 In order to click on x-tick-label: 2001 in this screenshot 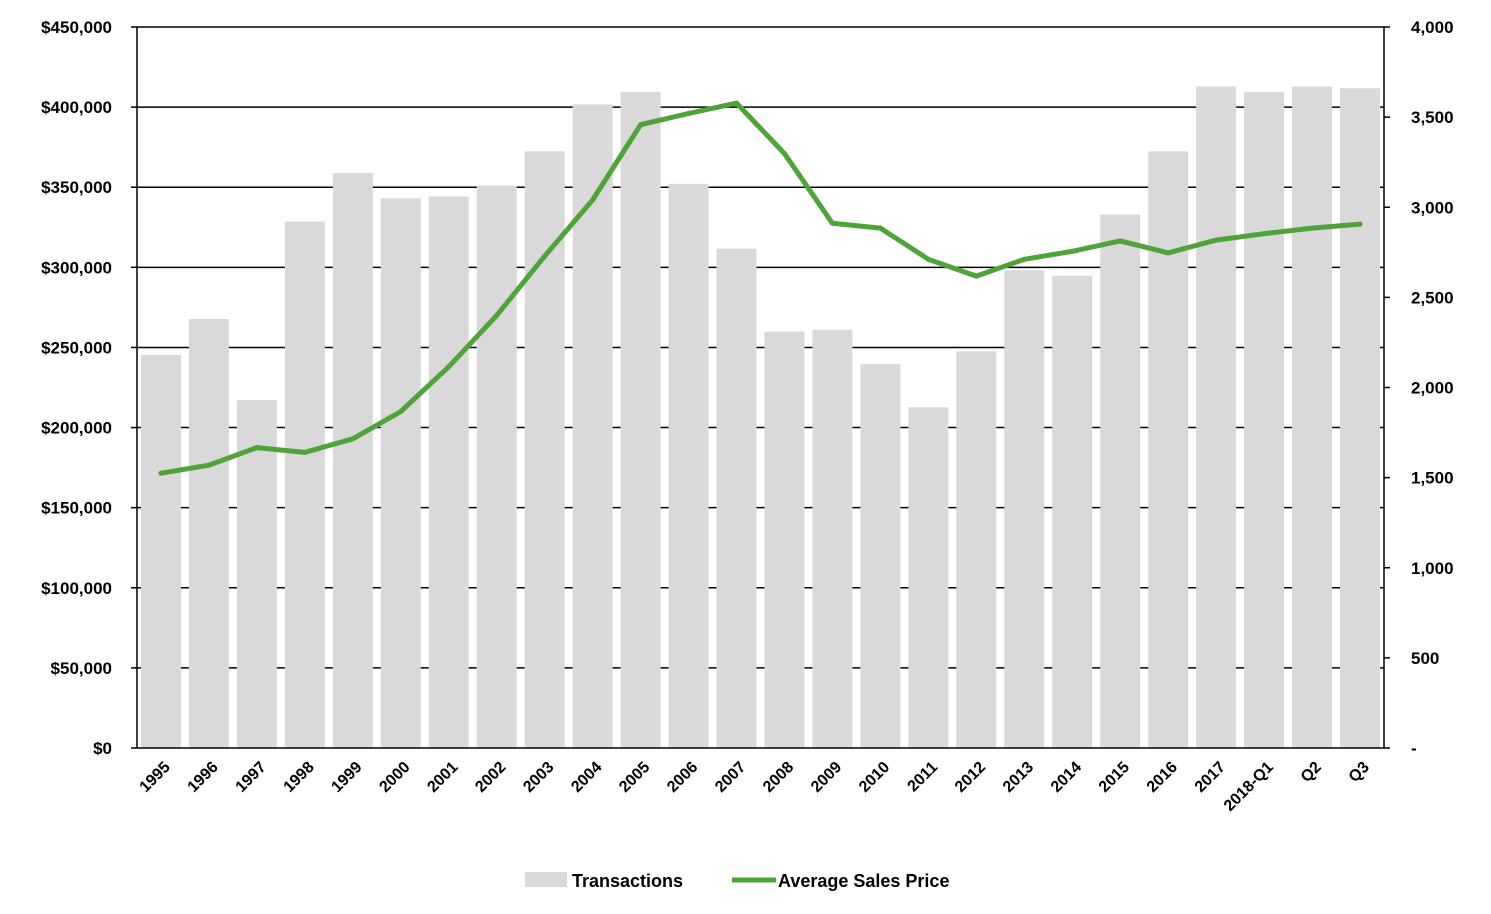, I will do `click(442, 777)`.